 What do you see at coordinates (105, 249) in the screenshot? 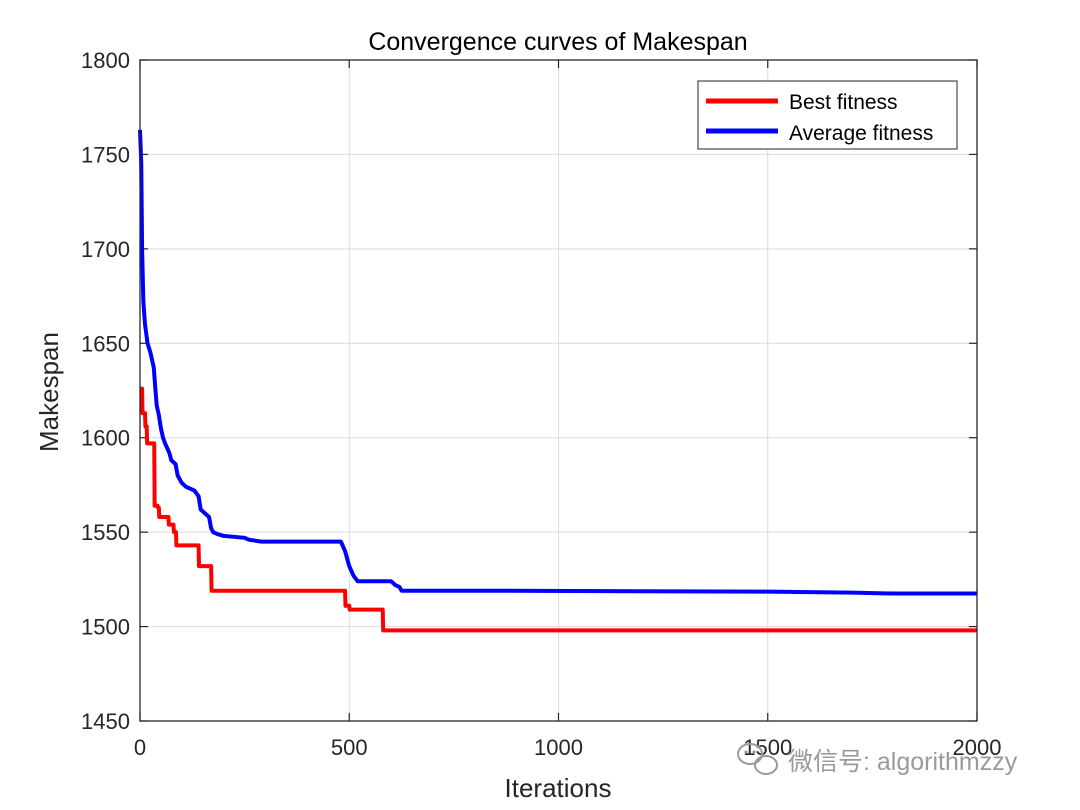
I see `y-tick-label: 1700` at bounding box center [105, 249].